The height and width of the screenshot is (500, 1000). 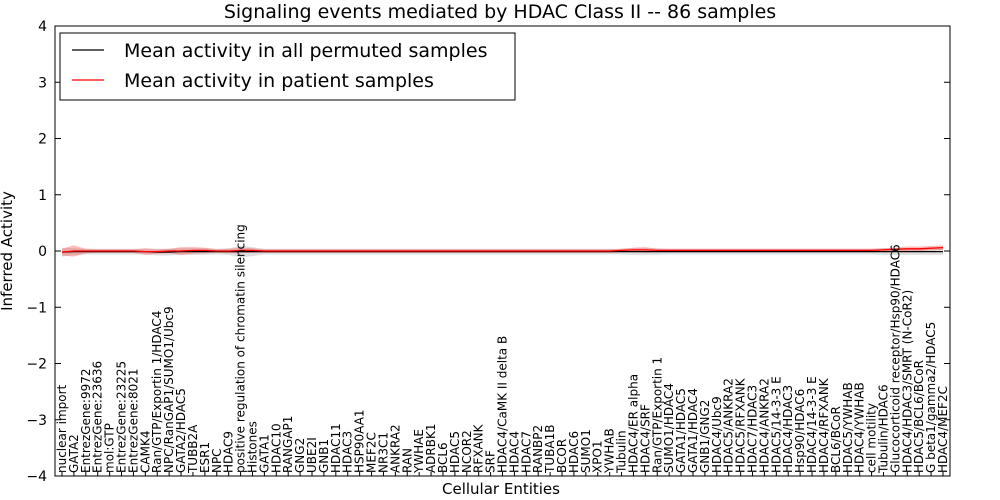 What do you see at coordinates (253, 447) in the screenshot?
I see `x-category-label: Histones` at bounding box center [253, 447].